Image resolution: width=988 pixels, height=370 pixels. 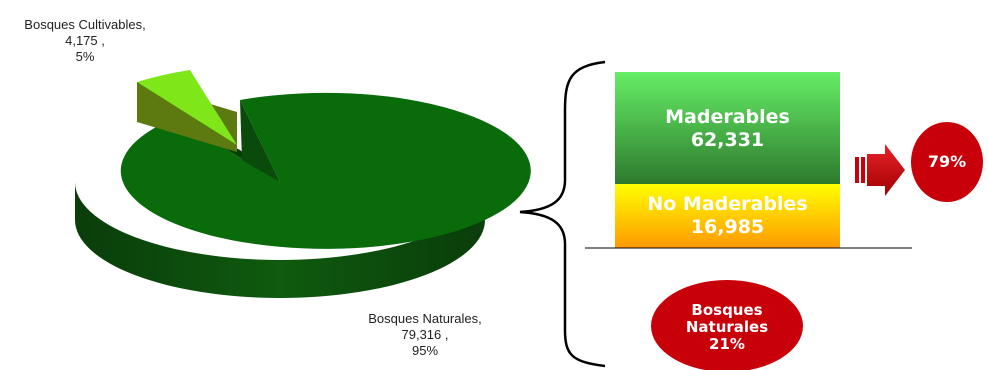 I want to click on no-maderables-value: 16,985, so click(x=727, y=227).